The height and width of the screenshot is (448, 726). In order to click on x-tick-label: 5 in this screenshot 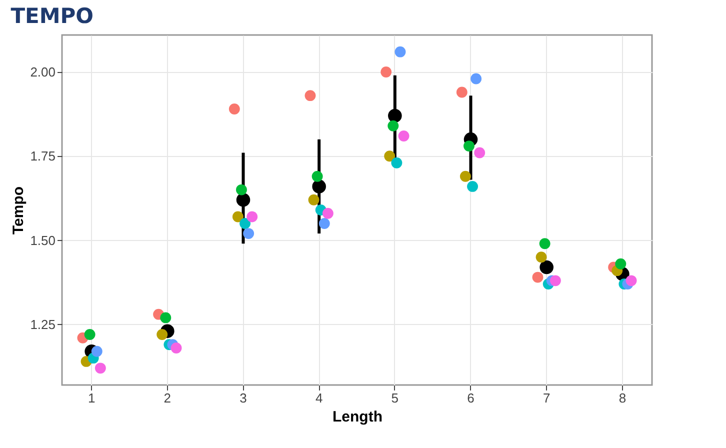, I will do `click(395, 398)`.